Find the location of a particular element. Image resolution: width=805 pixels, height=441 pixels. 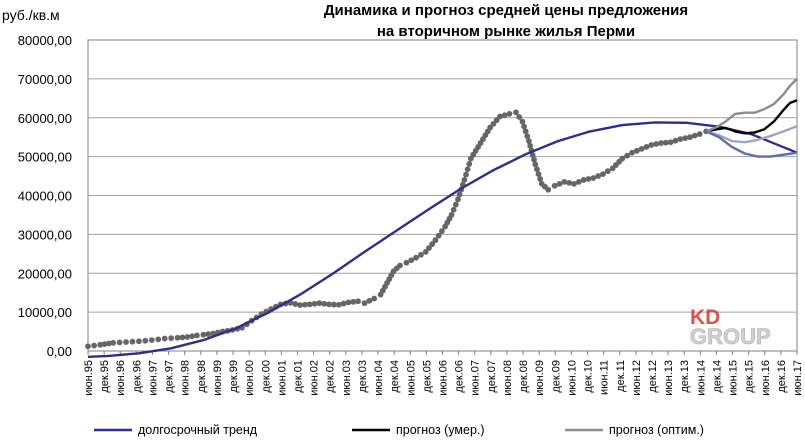

x-tick-label: дек.01 is located at coordinates (298, 376).